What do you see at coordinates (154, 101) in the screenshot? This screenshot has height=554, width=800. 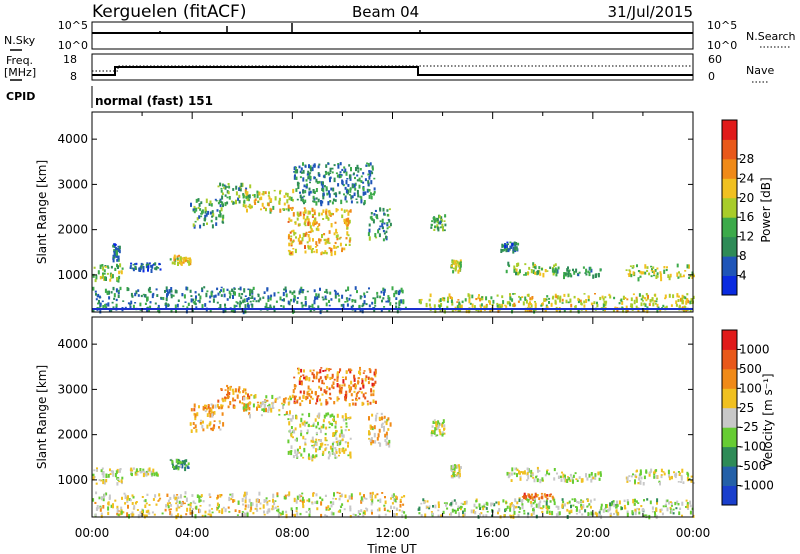 I see `cpid-value: normal (fast) 151` at bounding box center [154, 101].